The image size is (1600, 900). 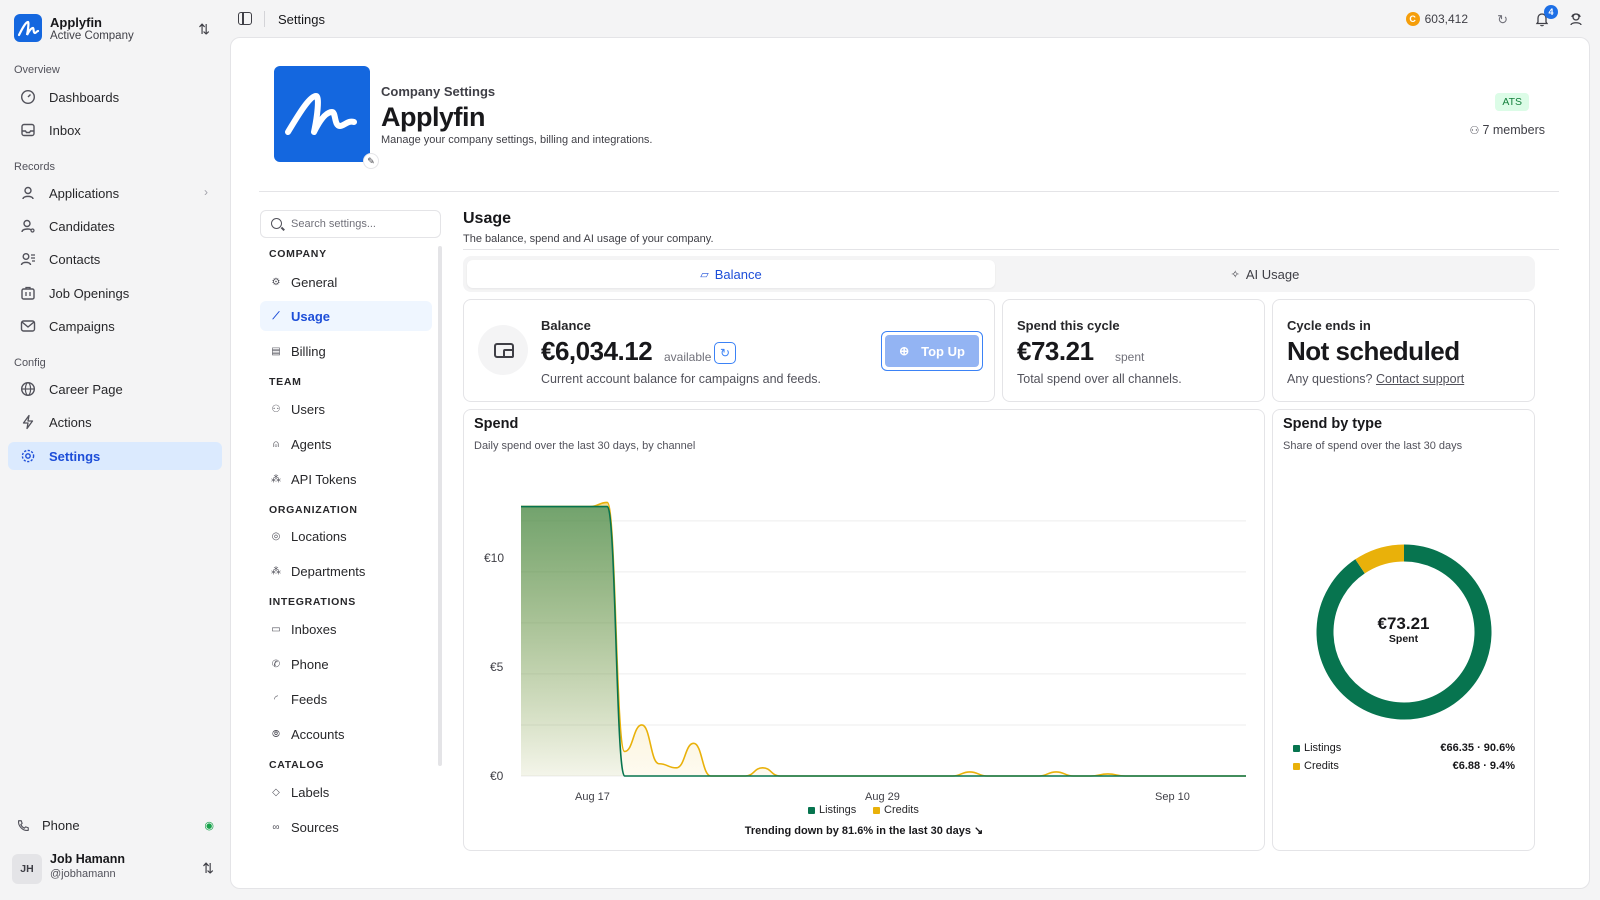 What do you see at coordinates (115, 259) in the screenshot?
I see `sidebar-item-contacts: Contacts` at bounding box center [115, 259].